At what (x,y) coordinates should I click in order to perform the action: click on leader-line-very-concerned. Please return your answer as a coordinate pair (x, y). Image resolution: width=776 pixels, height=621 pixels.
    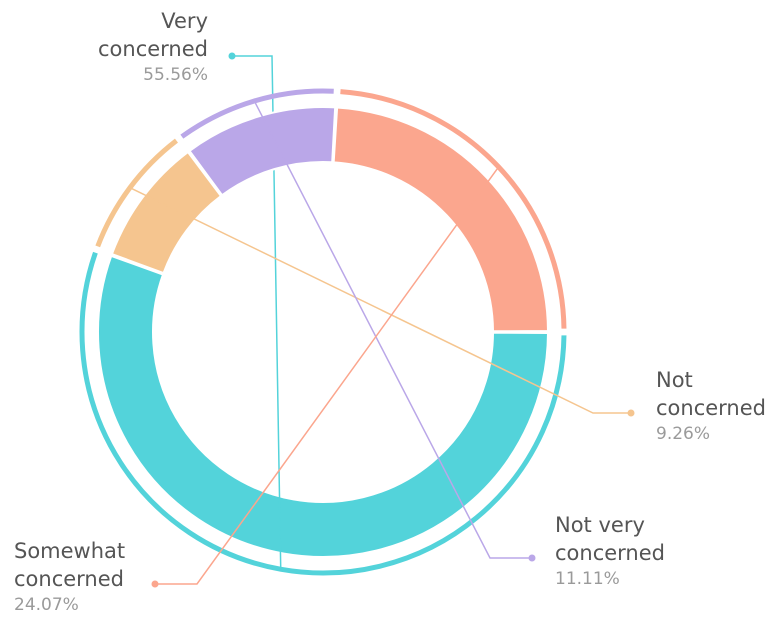
    Looking at the image, I should click on (257, 313).